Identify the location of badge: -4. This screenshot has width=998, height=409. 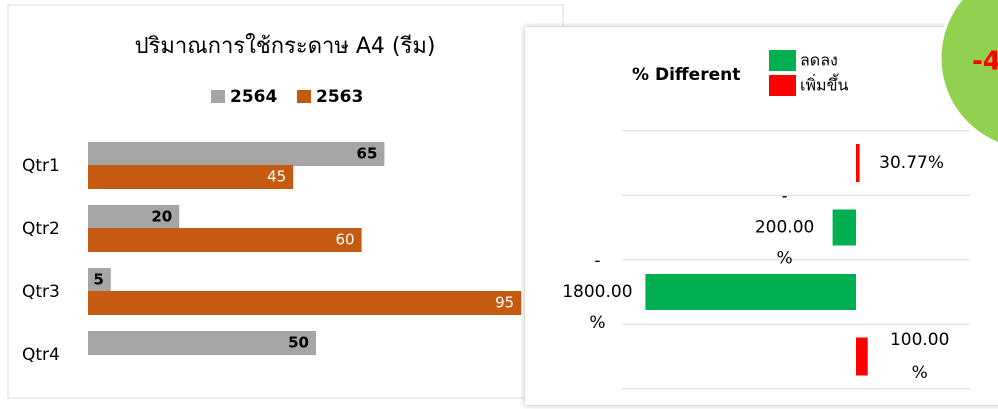
(968, 73).